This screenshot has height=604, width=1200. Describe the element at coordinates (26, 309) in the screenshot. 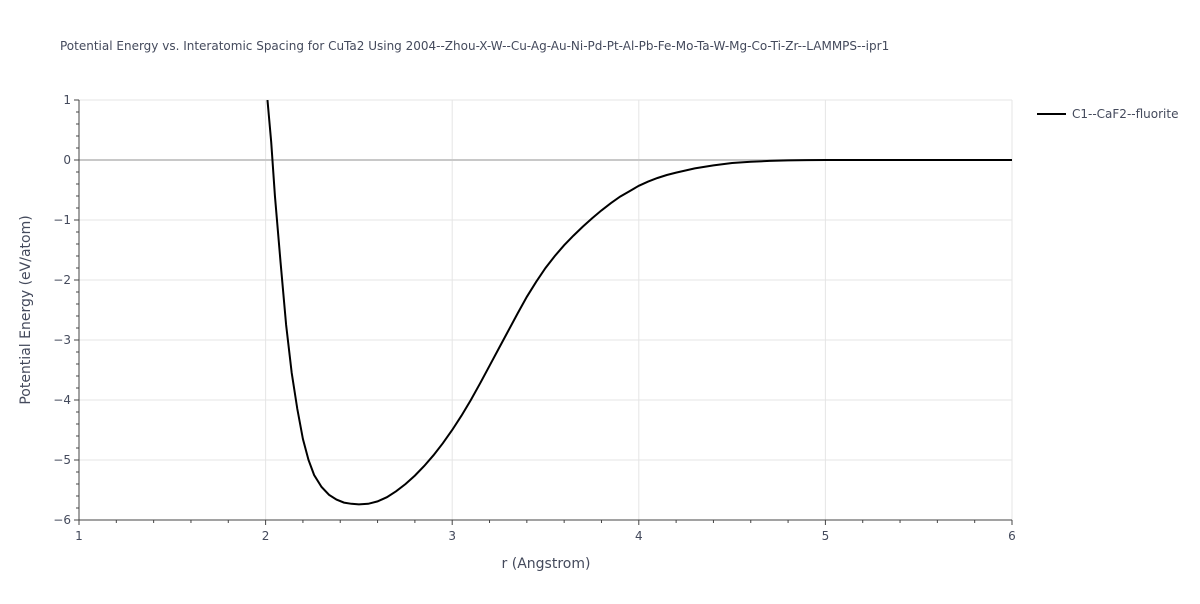

I see `y-axis-title: Potential Energy (eV/atom)` at that location.